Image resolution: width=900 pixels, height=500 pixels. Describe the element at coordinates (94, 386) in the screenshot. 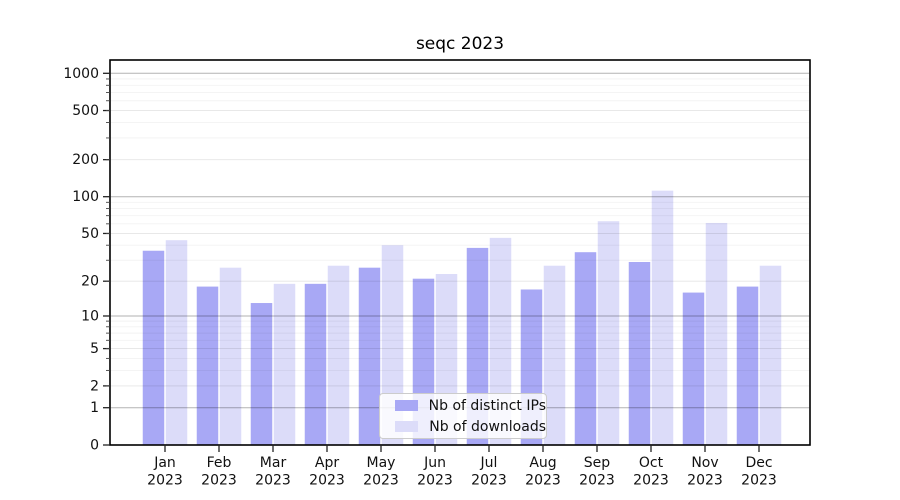

I see `y-tick-label: 2` at that location.